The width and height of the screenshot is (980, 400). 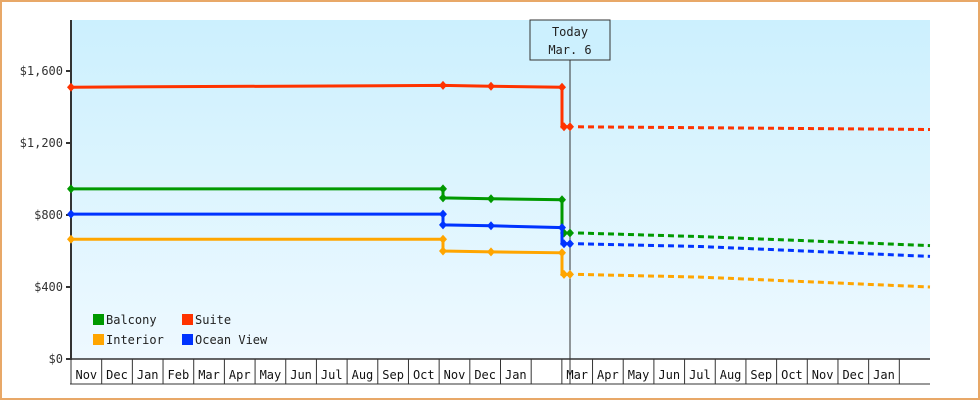 I want to click on series-interior, so click(x=499, y=261).